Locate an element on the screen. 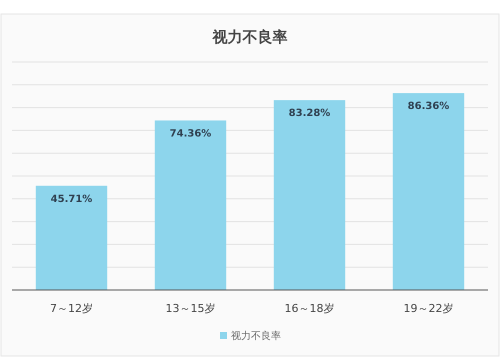 This screenshot has height=362, width=500. x-tick-label: 13～15岁 is located at coordinates (191, 308).